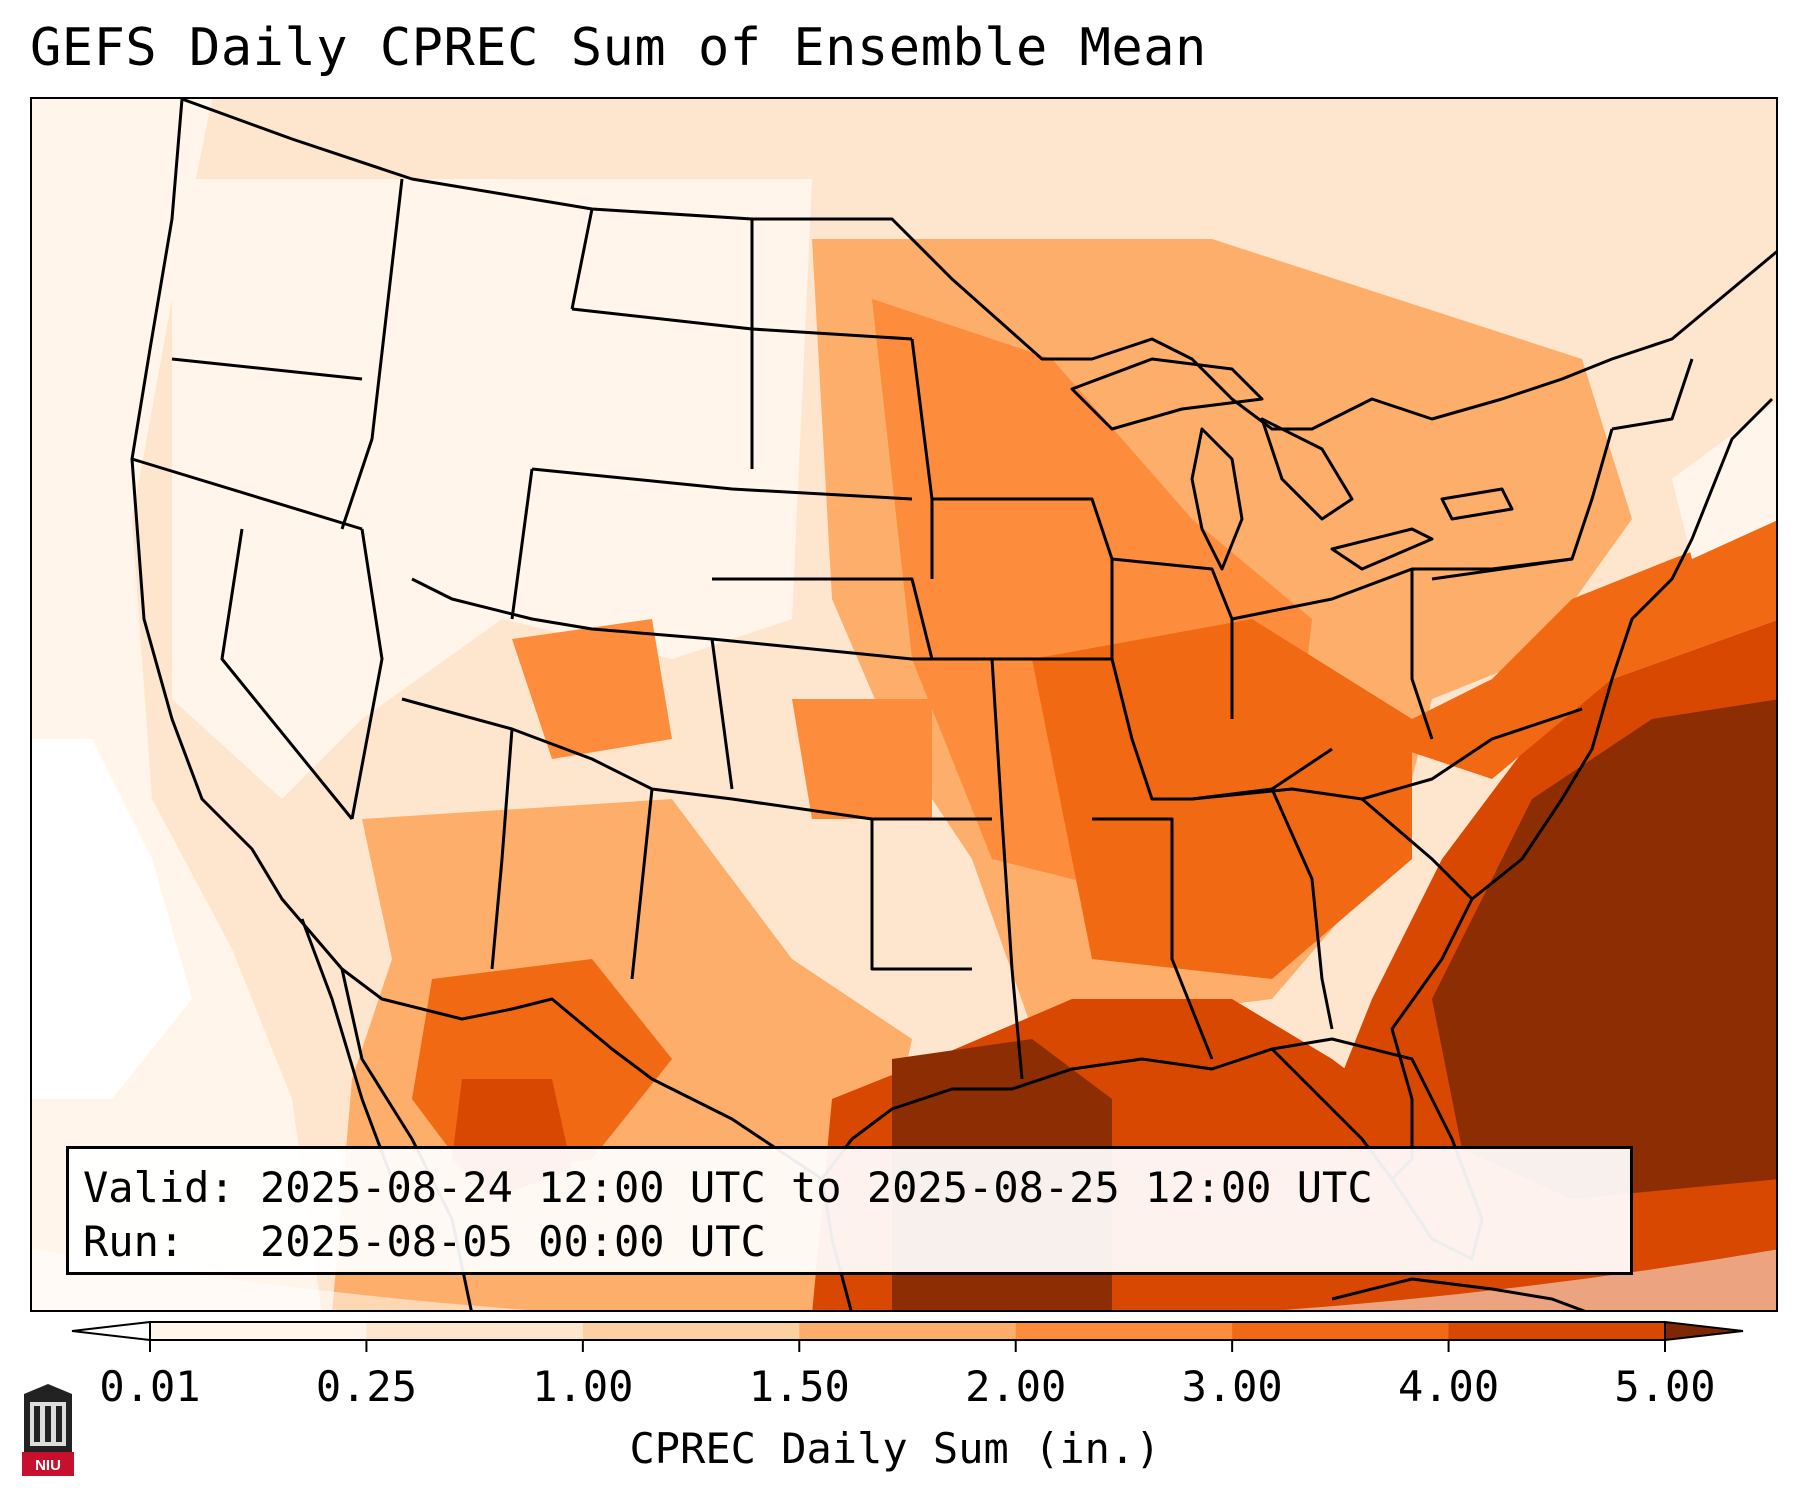 This screenshot has height=1500, width=1803. I want to click on field-projection-edge, so click(904, 1279).